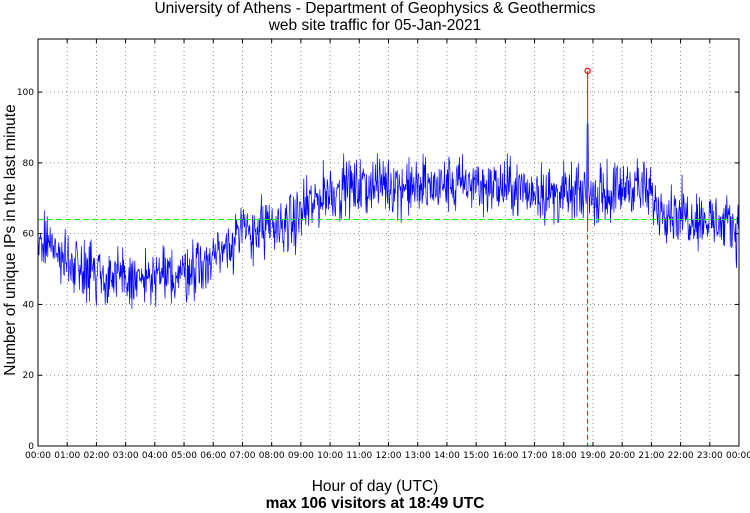 The height and width of the screenshot is (513, 750). Describe the element at coordinates (564, 456) in the screenshot. I see `x-tick-label: 18:00` at that location.